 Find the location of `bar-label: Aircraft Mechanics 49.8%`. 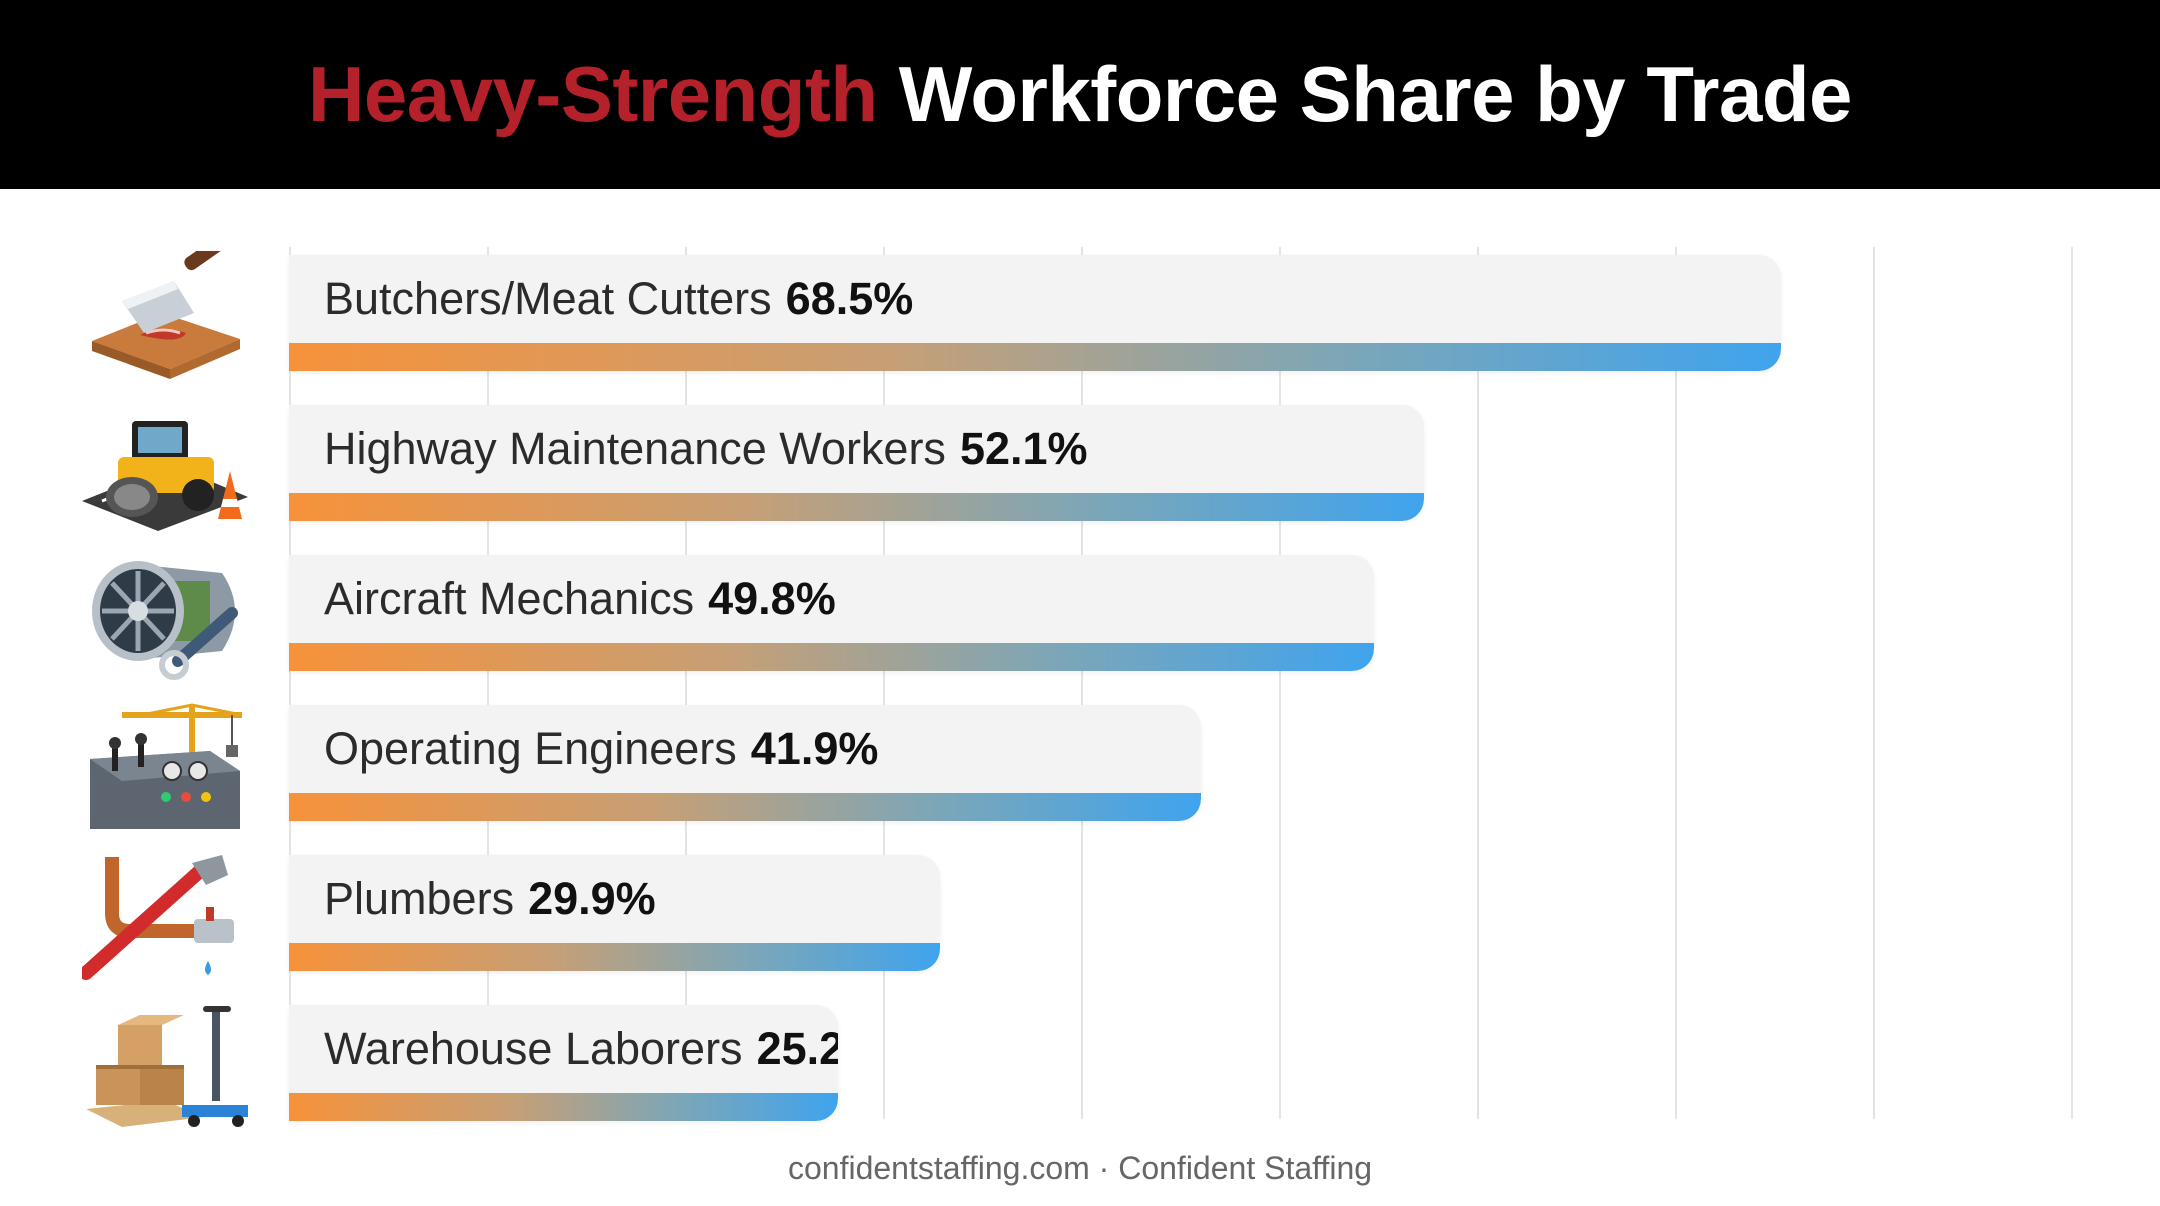

bar-label: Aircraft Mechanics 49.8% is located at coordinates (580, 599).